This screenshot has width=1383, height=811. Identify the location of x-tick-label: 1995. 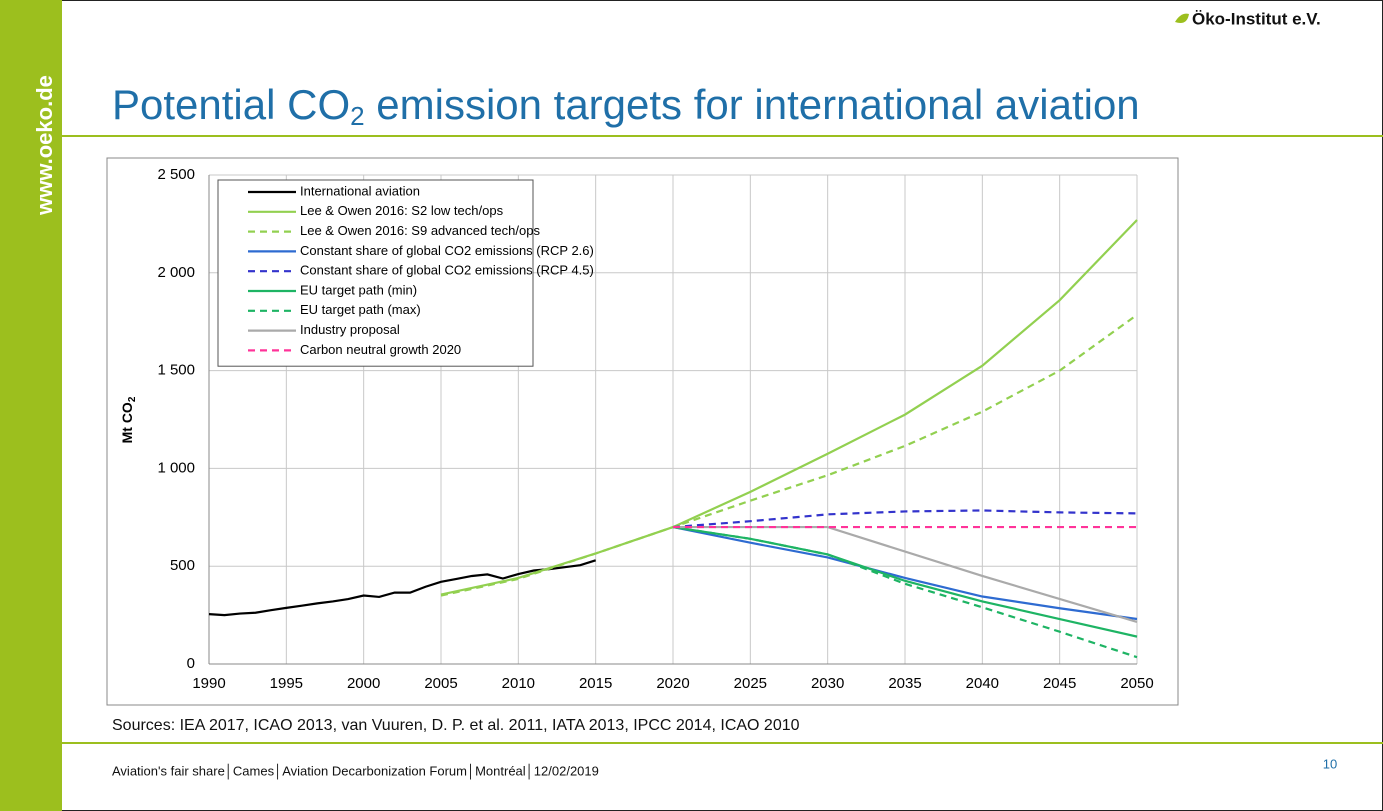
(286, 683).